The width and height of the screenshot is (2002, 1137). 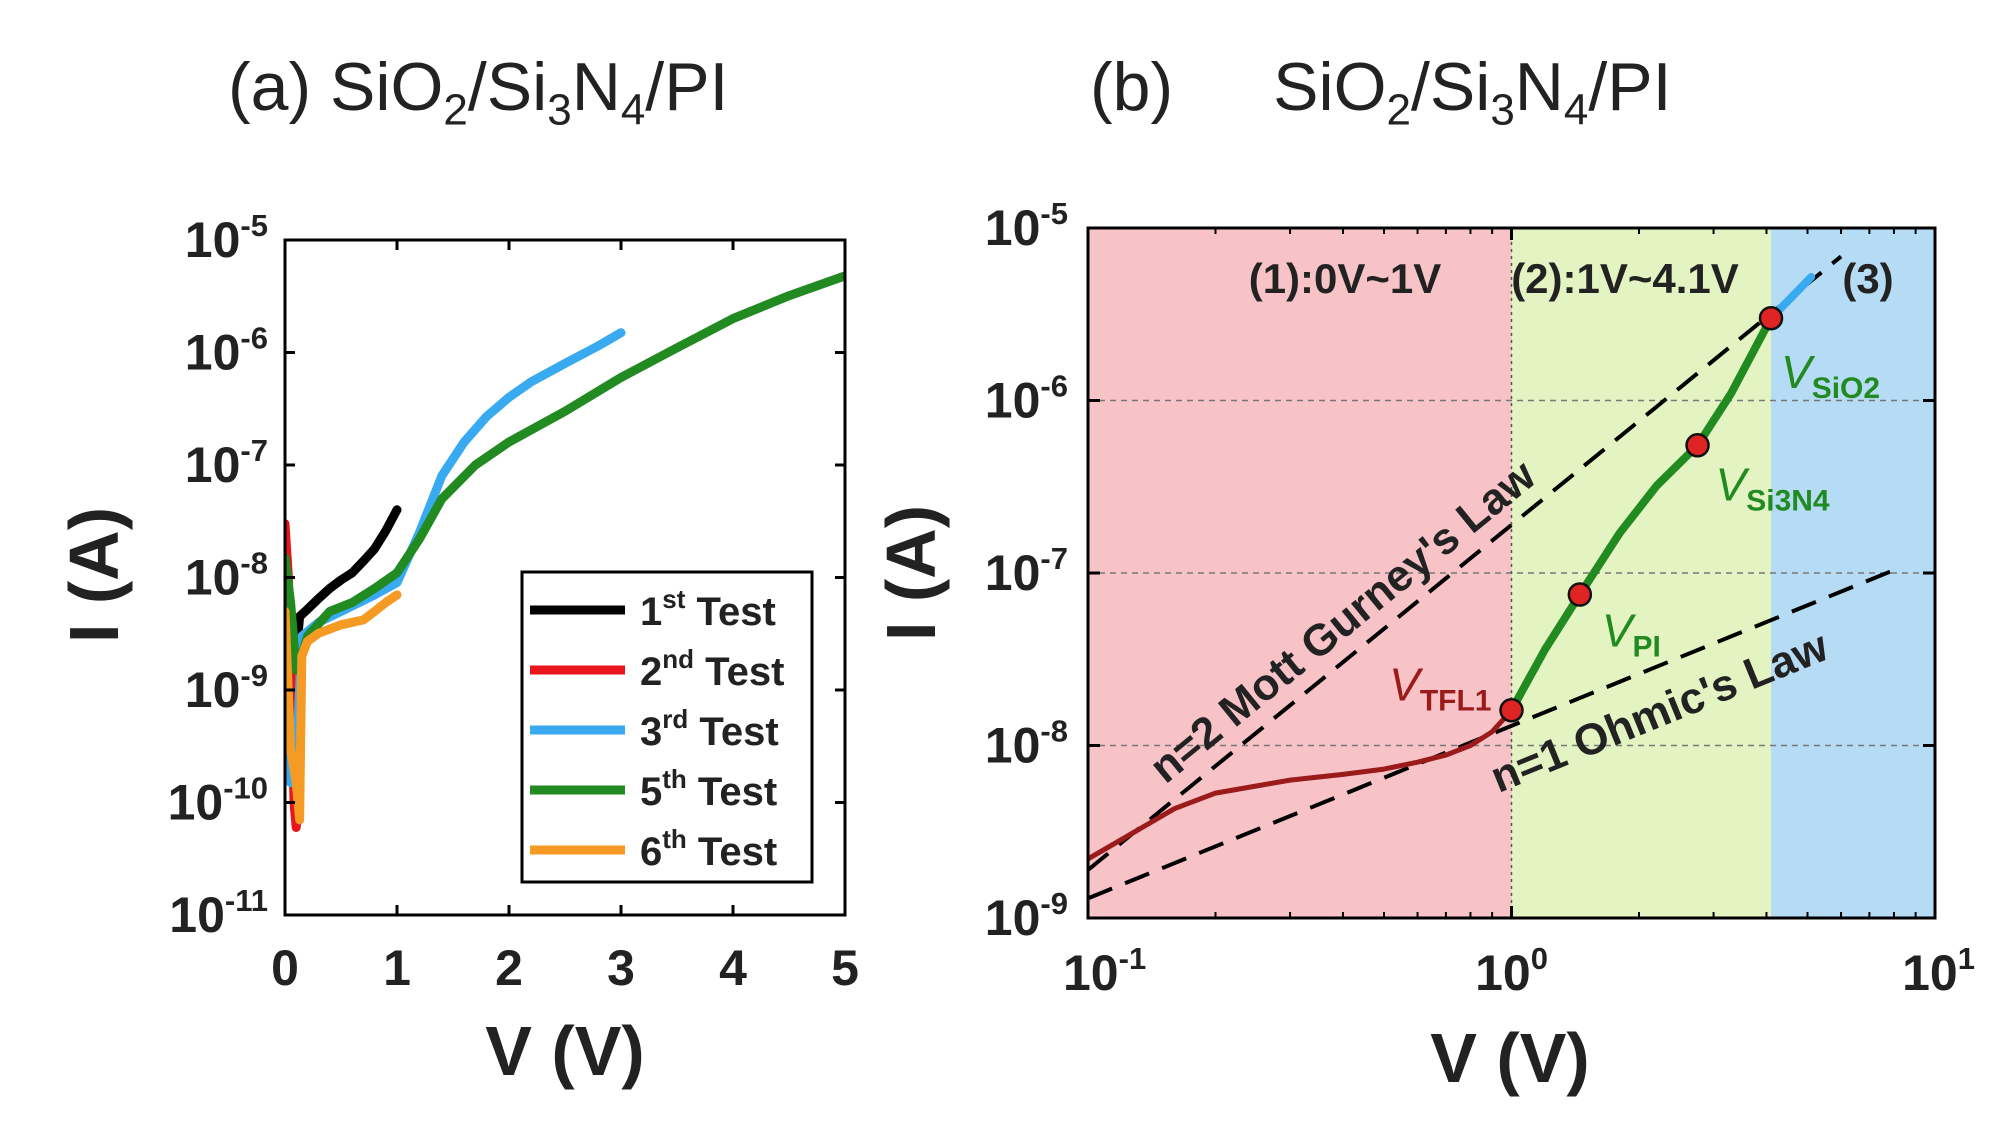 What do you see at coordinates (1345, 278) in the screenshot?
I see `region-1-label: (1):0V~1V` at bounding box center [1345, 278].